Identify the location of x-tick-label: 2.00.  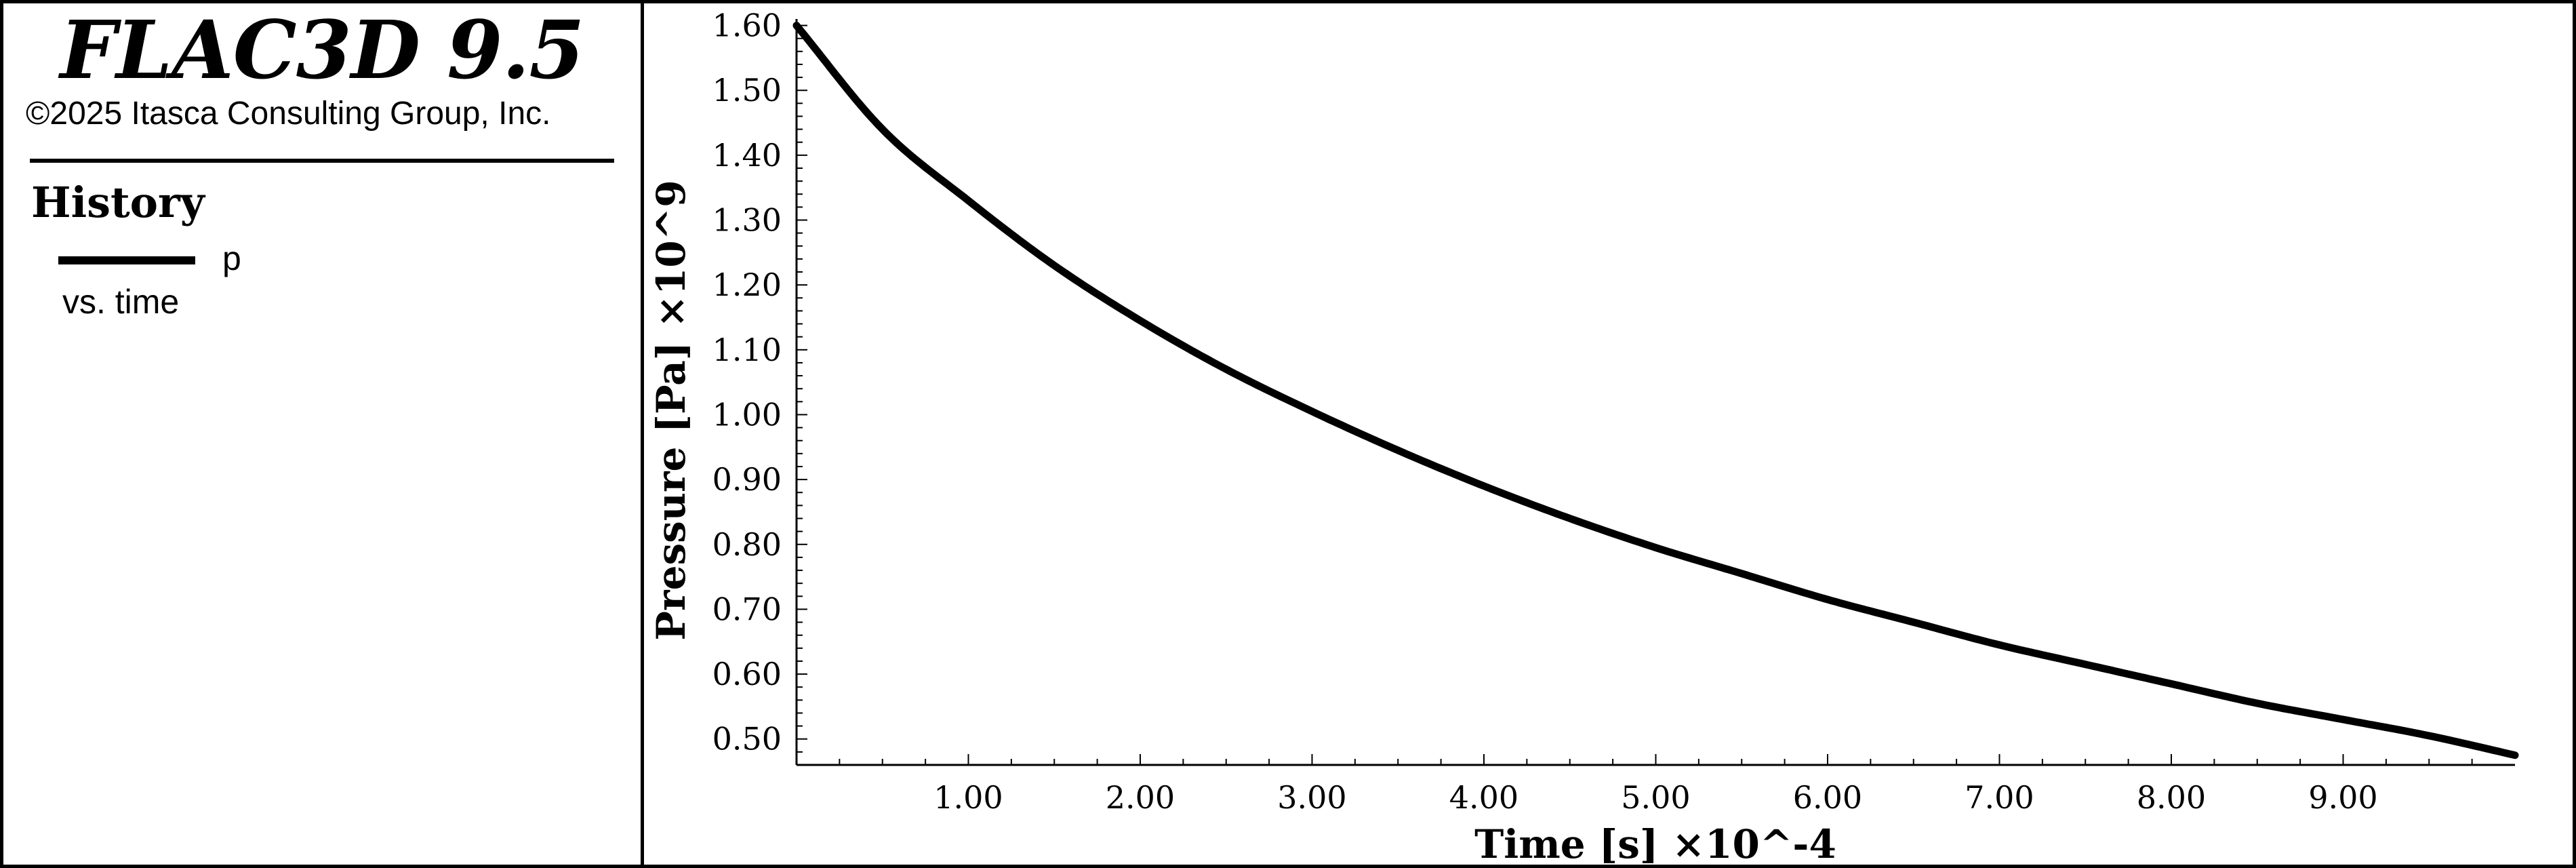
(1140, 797).